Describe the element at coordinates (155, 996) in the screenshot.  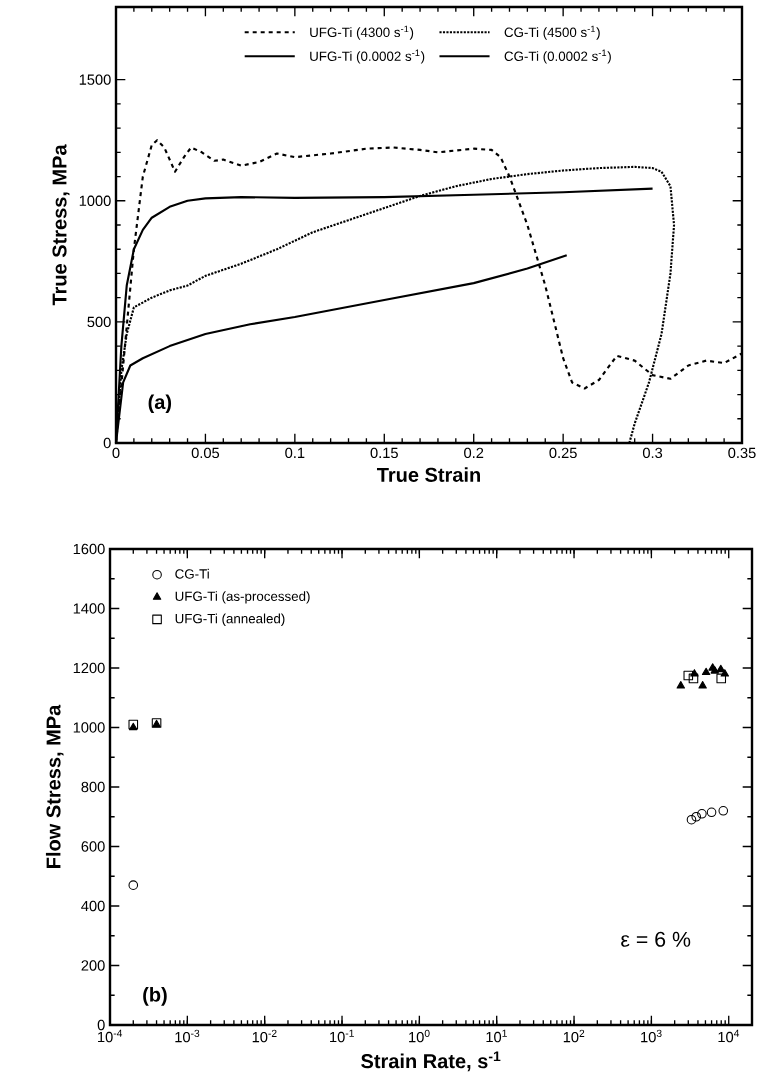
I see `annotation: (b)` at that location.